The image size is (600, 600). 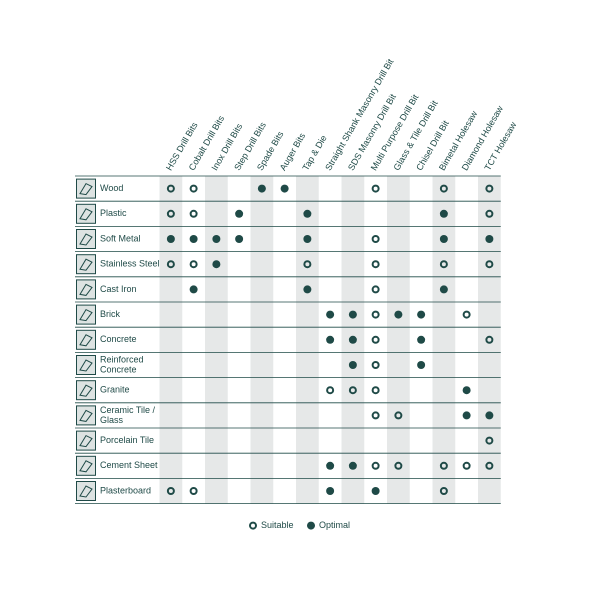 I want to click on legend-symbol, so click(x=253, y=525).